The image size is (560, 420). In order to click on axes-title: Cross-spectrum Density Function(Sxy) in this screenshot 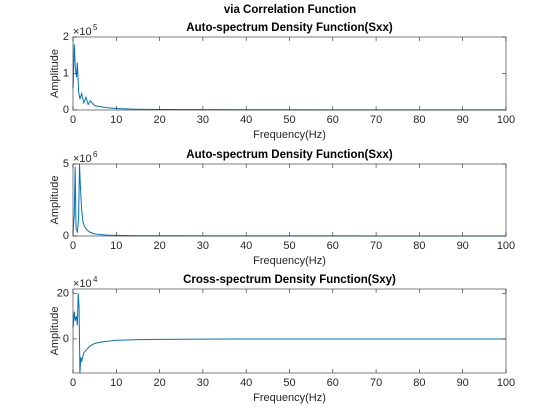, I will do `click(289, 280)`.